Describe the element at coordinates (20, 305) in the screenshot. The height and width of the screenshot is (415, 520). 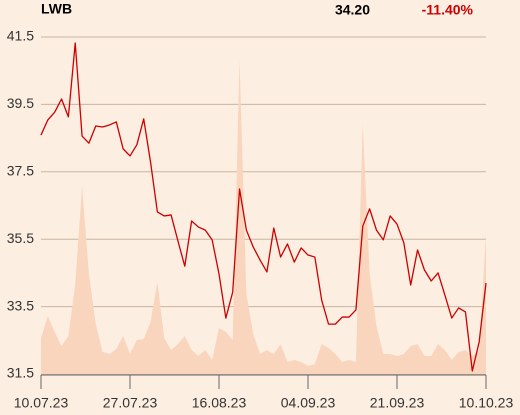
I see `y-tick-label: 33.5` at that location.